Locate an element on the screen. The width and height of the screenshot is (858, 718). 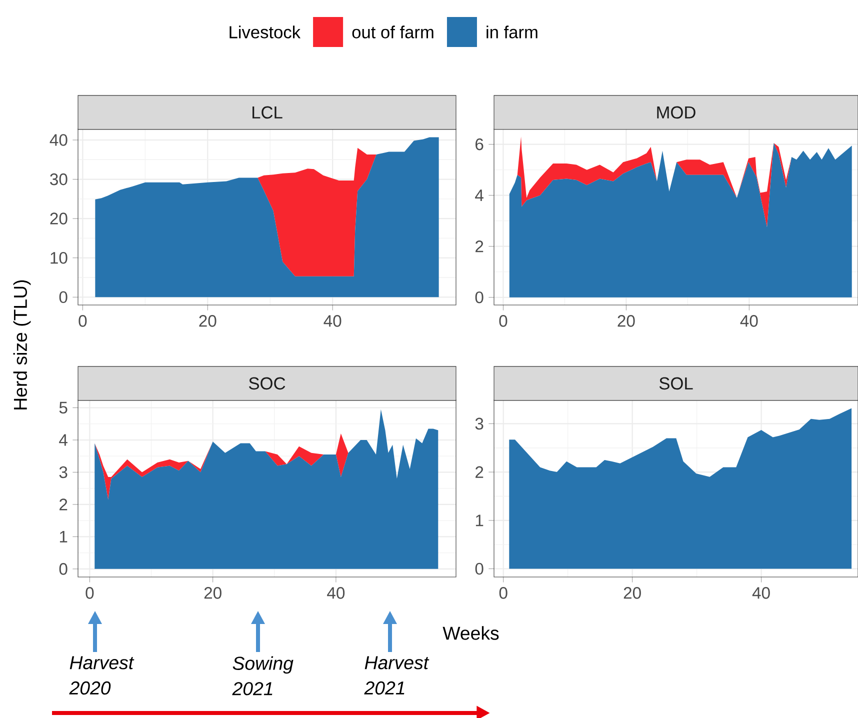
y-tick-label: 30 is located at coordinates (59, 179).